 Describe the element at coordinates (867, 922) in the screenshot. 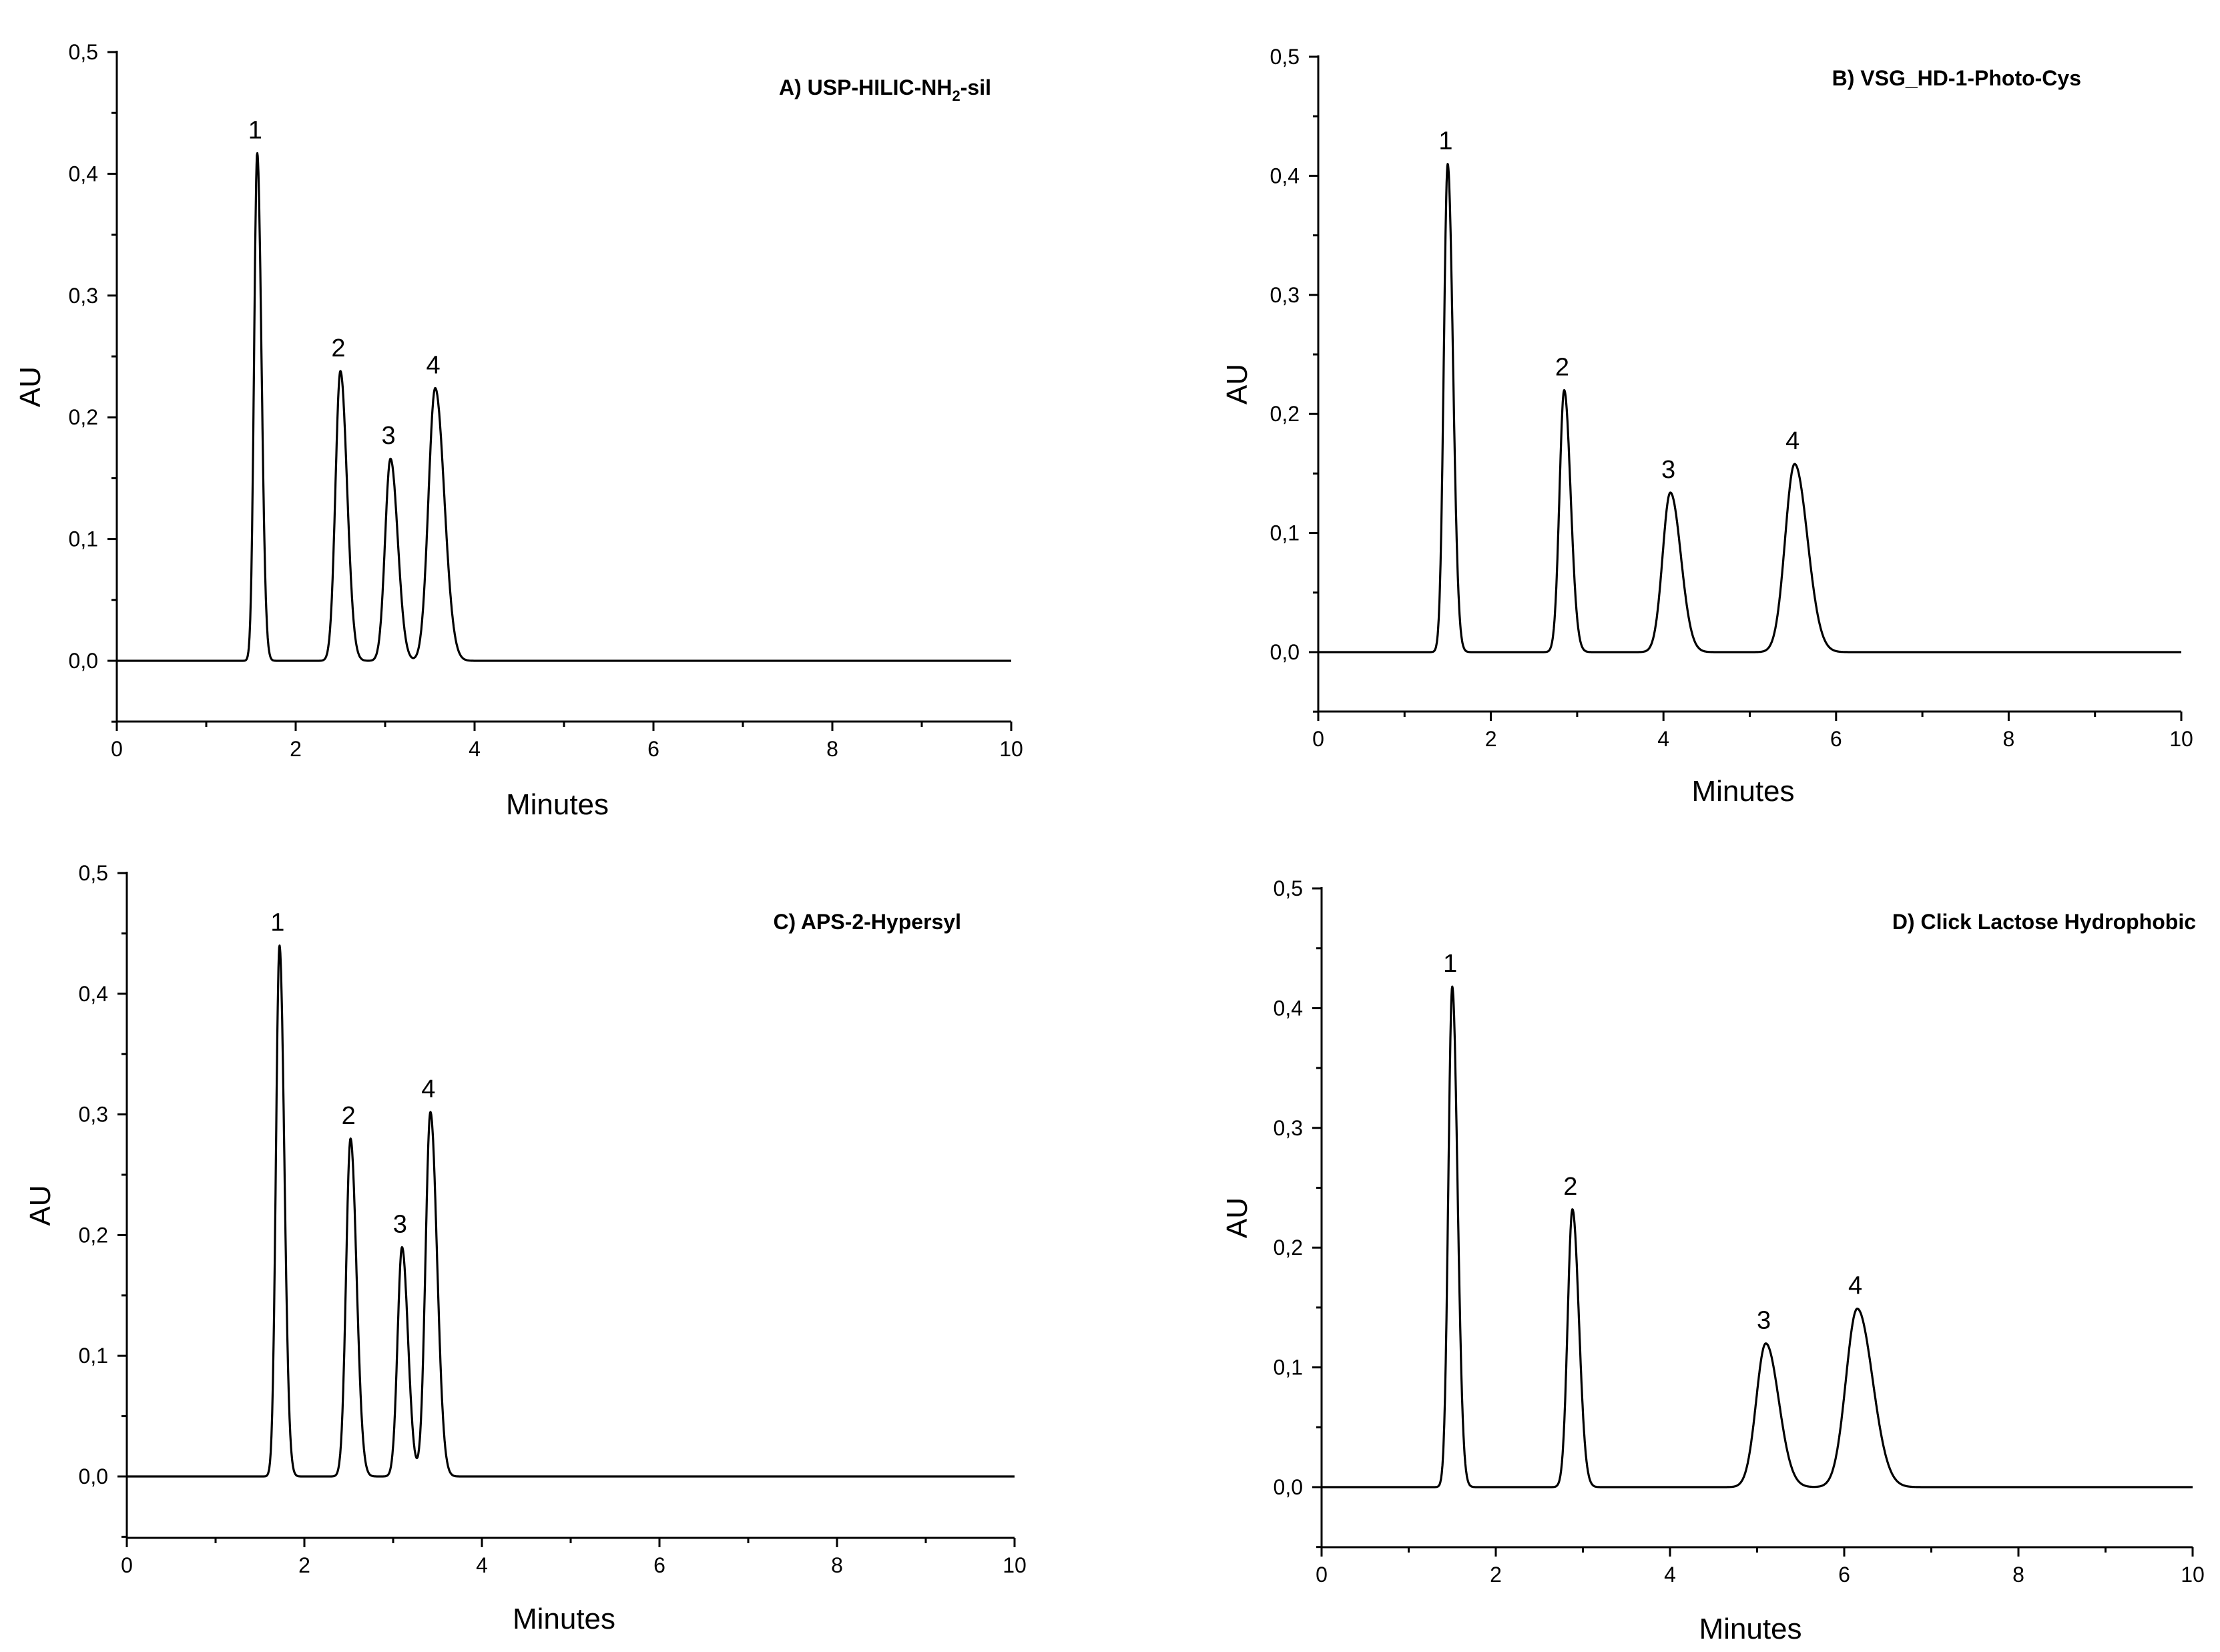

I see `panel-title: C) APS-2-Hypersyl` at that location.